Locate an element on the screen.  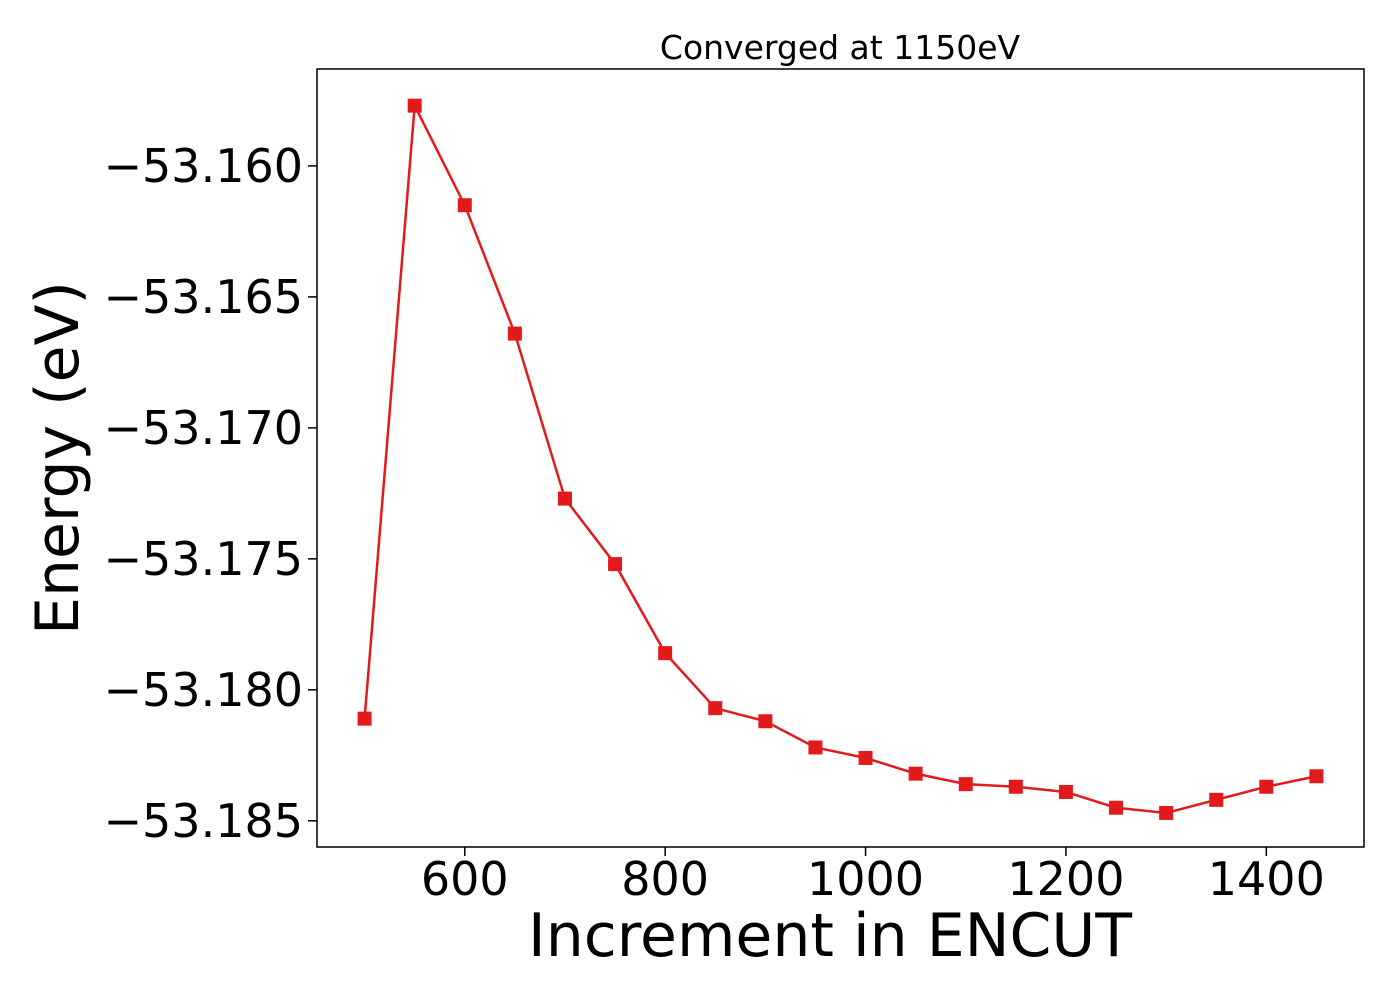
y-tick-label: −53.165 is located at coordinates (204, 297).